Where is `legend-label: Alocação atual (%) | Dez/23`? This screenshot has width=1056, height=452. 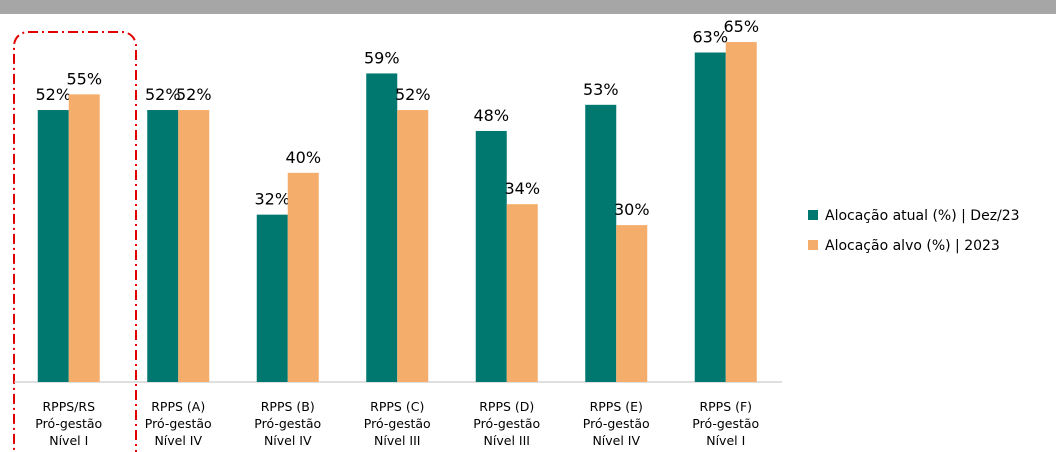 legend-label: Alocação atual (%) | Dez/23 is located at coordinates (922, 216).